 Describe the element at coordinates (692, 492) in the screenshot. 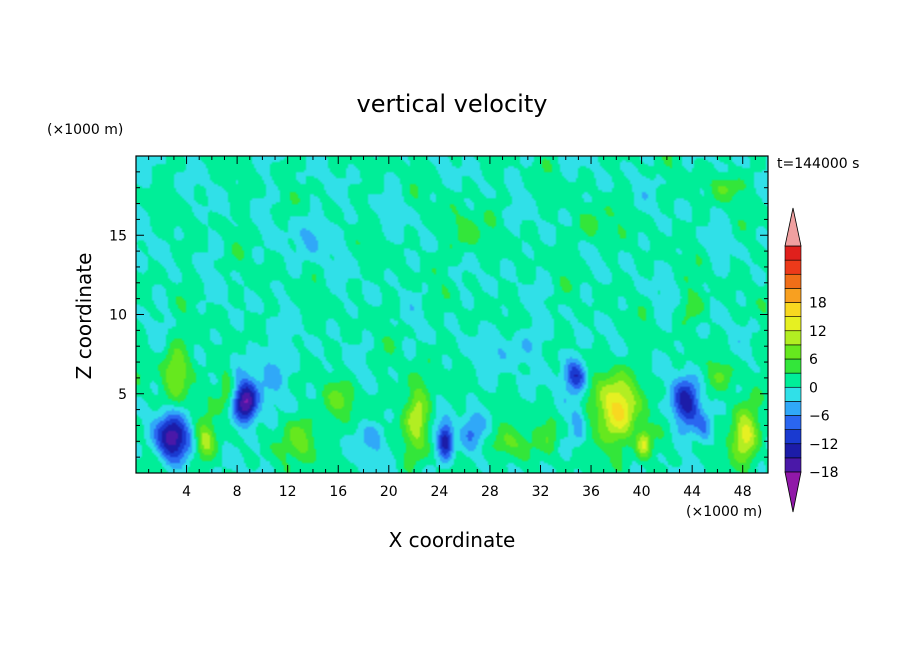

I see `x-tick-label: 44` at that location.